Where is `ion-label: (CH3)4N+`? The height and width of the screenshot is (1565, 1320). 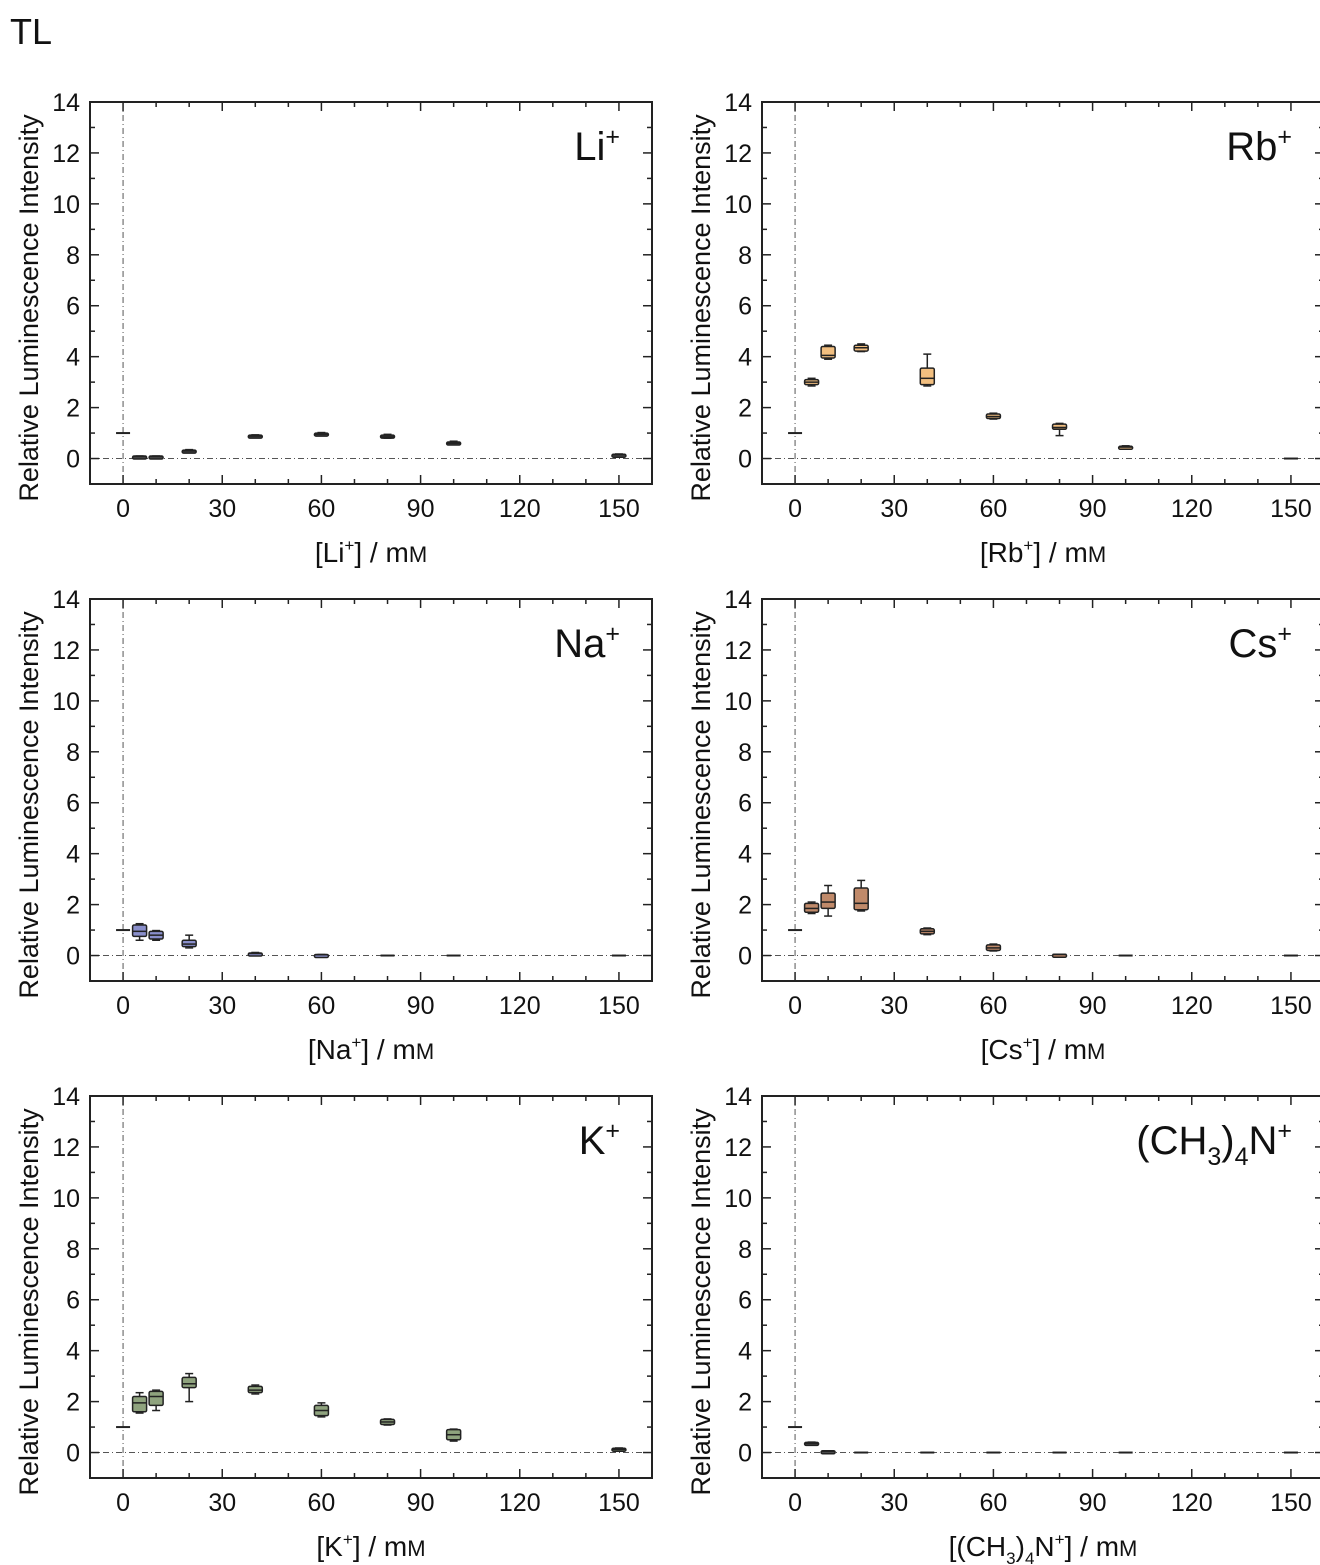
ion-label: (CH3)4N+ is located at coordinates (1214, 1144).